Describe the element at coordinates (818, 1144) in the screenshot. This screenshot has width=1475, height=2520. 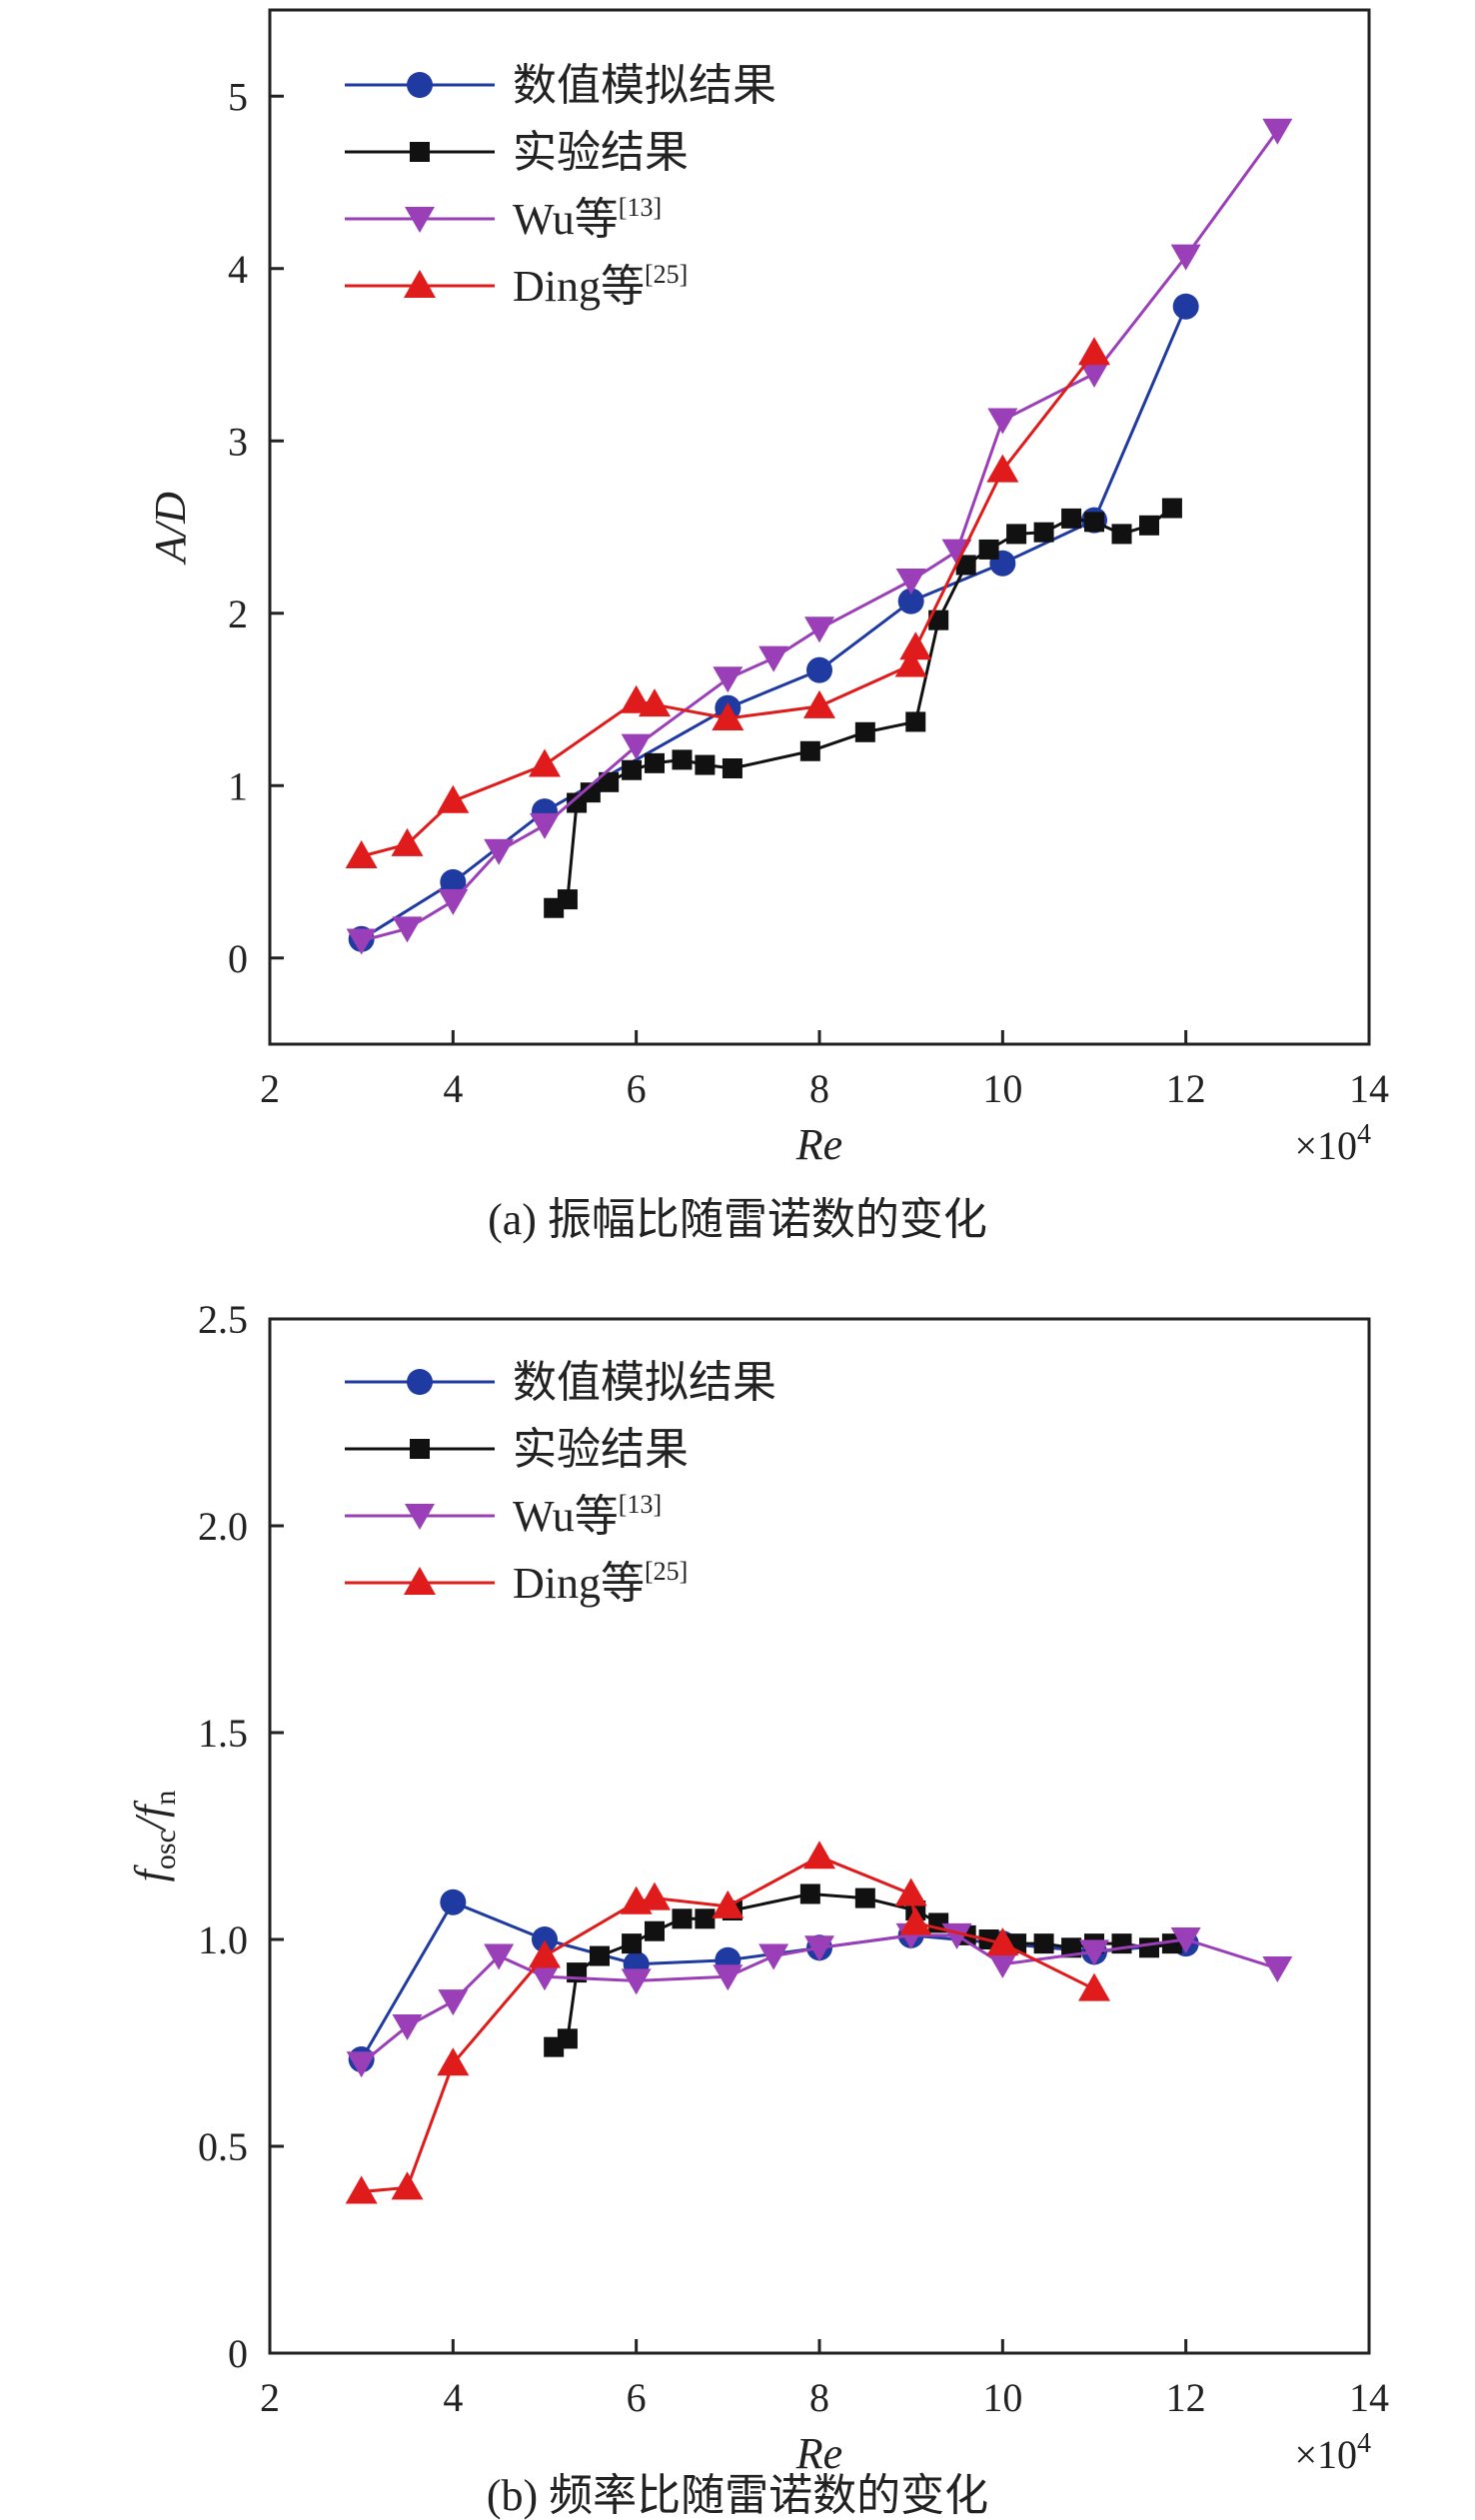
I see `x-axis-label-a: Re` at that location.